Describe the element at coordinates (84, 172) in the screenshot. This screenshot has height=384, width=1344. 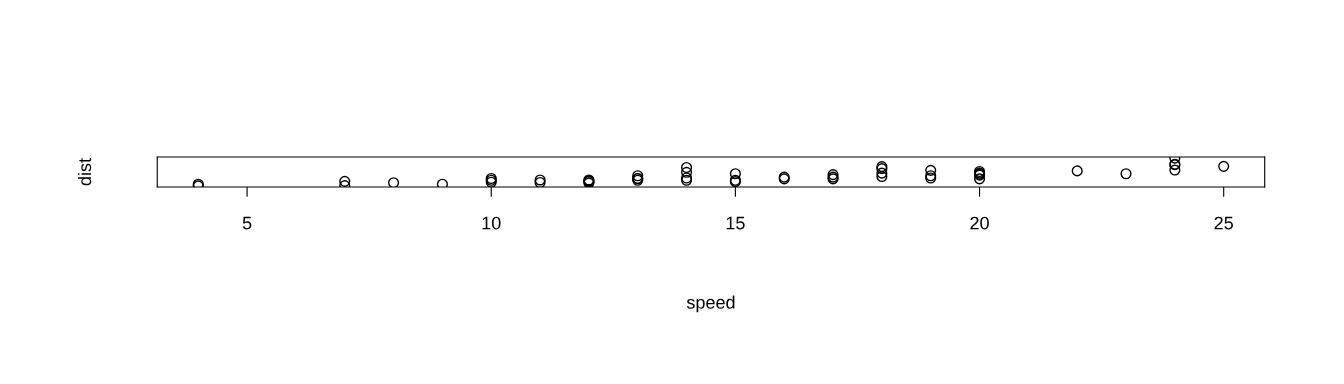
I see `y-axis-title: dist` at that location.